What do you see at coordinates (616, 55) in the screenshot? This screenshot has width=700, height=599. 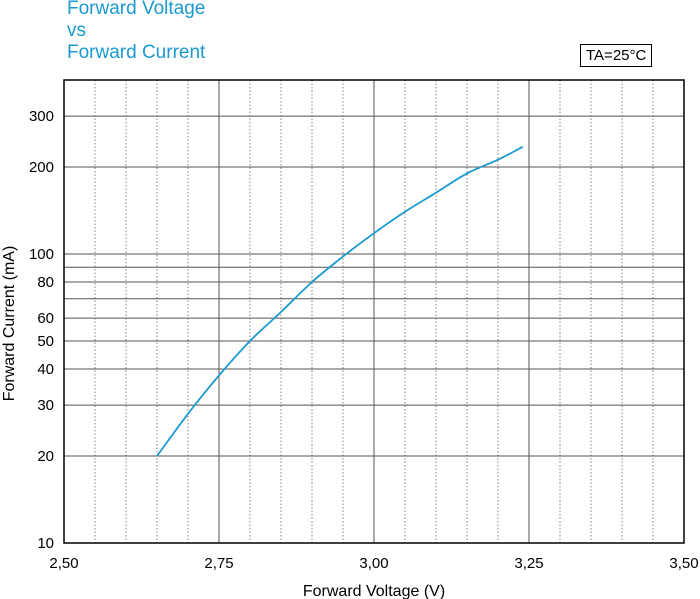 I see `temperature-condition-label: TA=25°C` at bounding box center [616, 55].